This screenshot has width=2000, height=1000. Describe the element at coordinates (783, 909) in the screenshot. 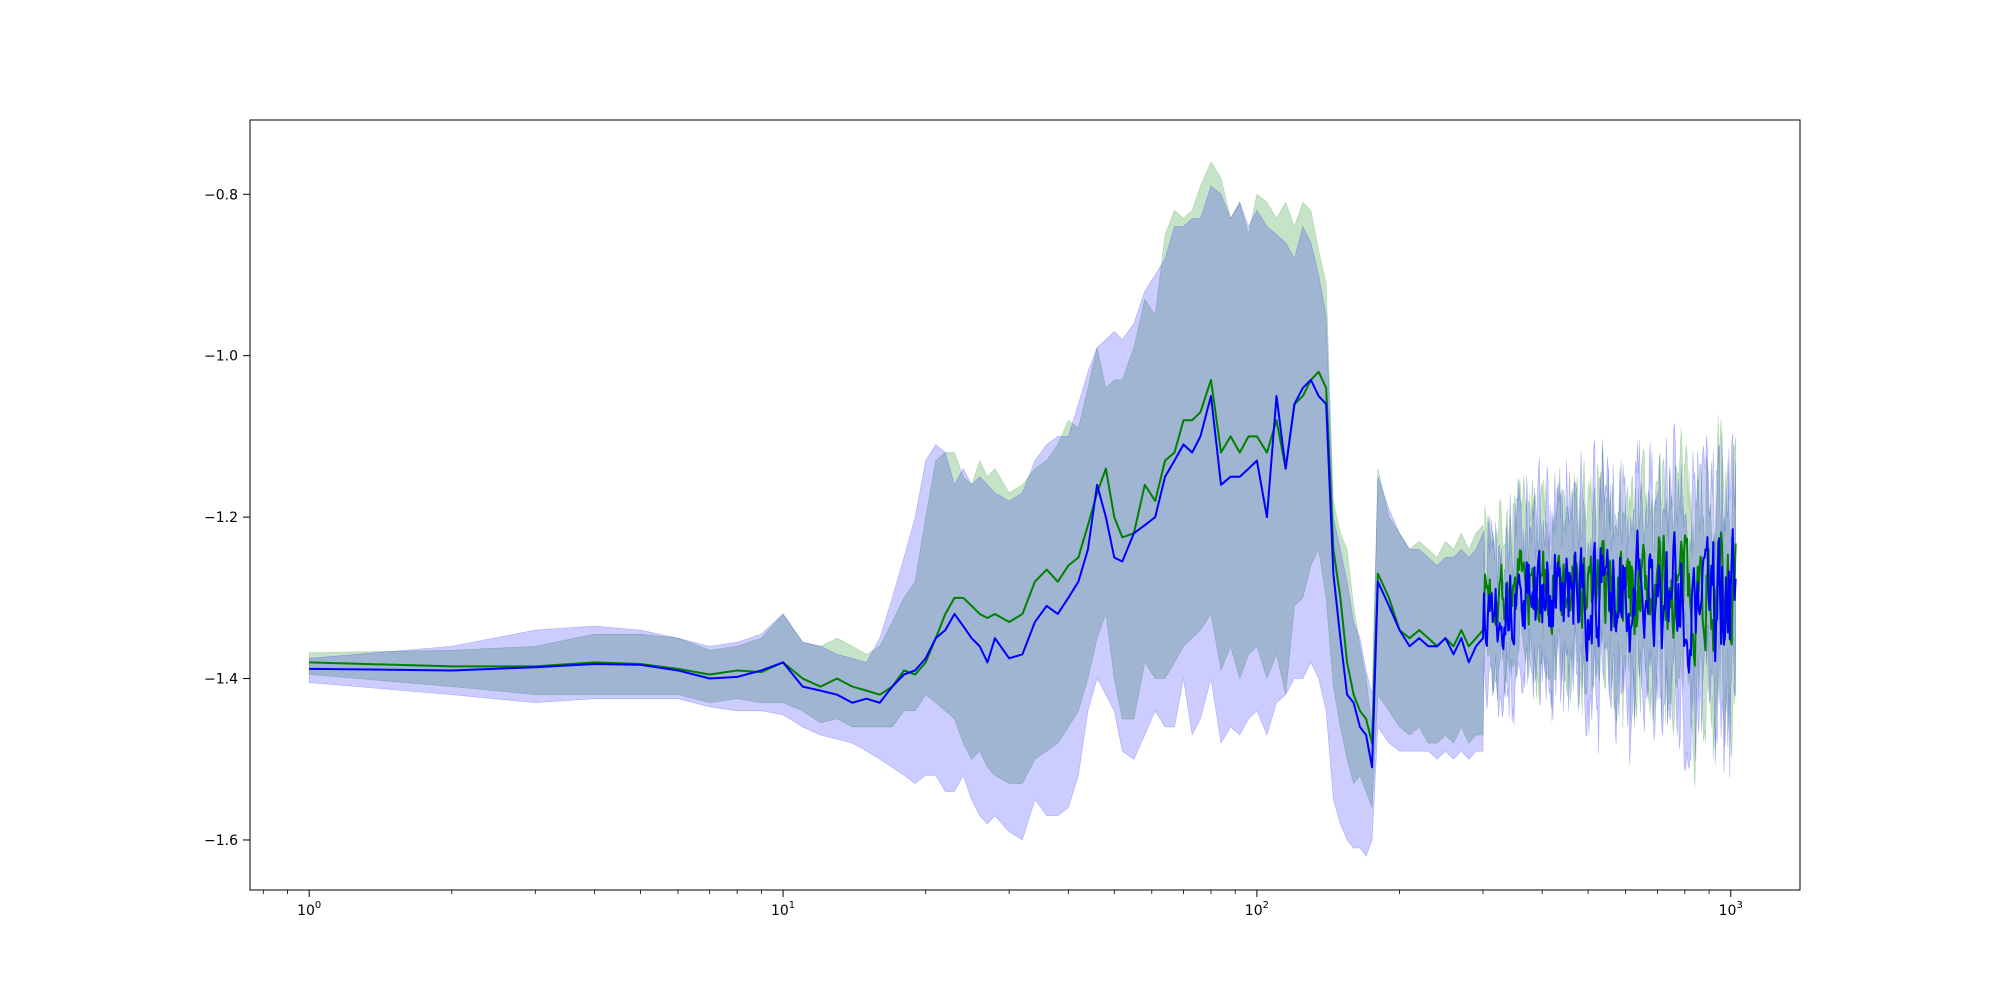

I see `x-tick-label: 10¹` at that location.